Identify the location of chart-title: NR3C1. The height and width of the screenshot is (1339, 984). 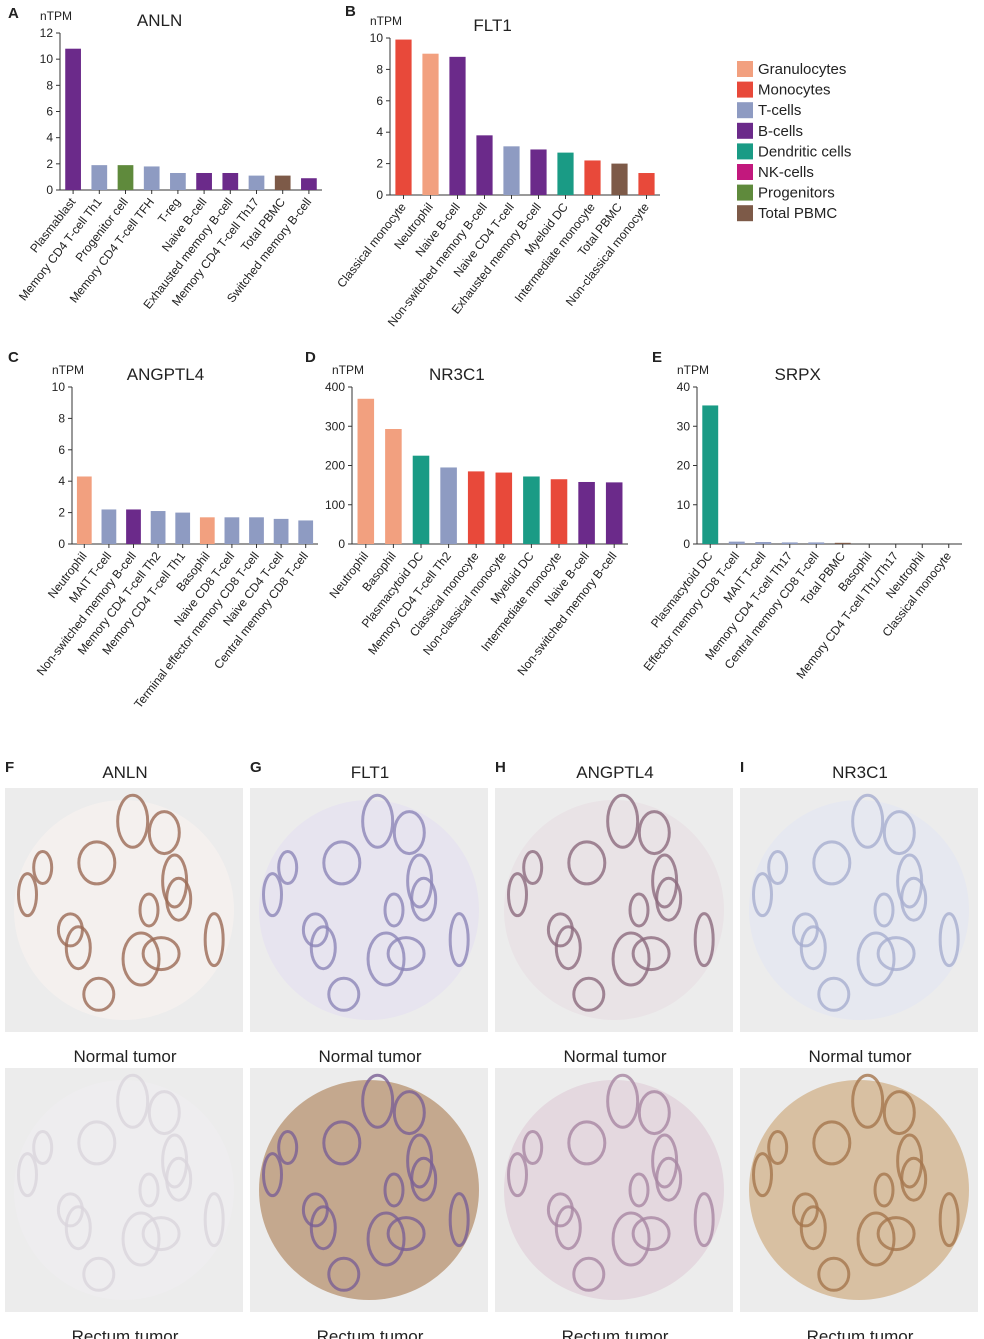
(457, 374).